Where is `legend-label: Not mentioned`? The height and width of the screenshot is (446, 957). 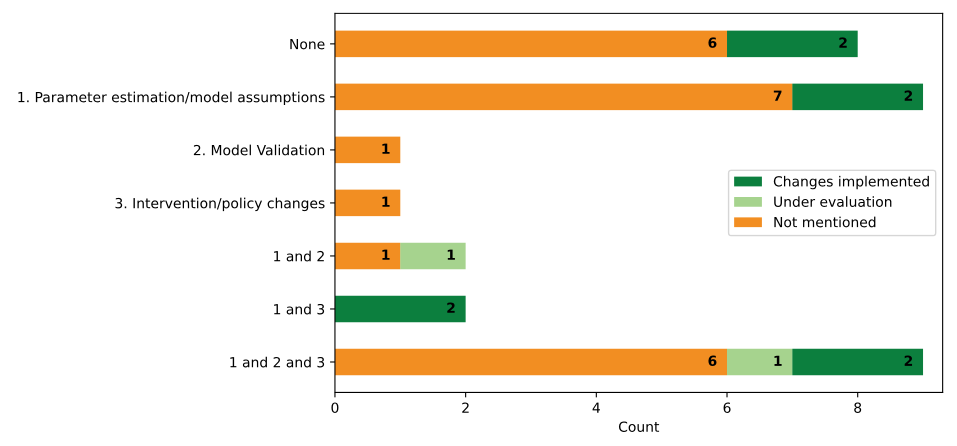
legend-label: Not mentioned is located at coordinates (825, 222).